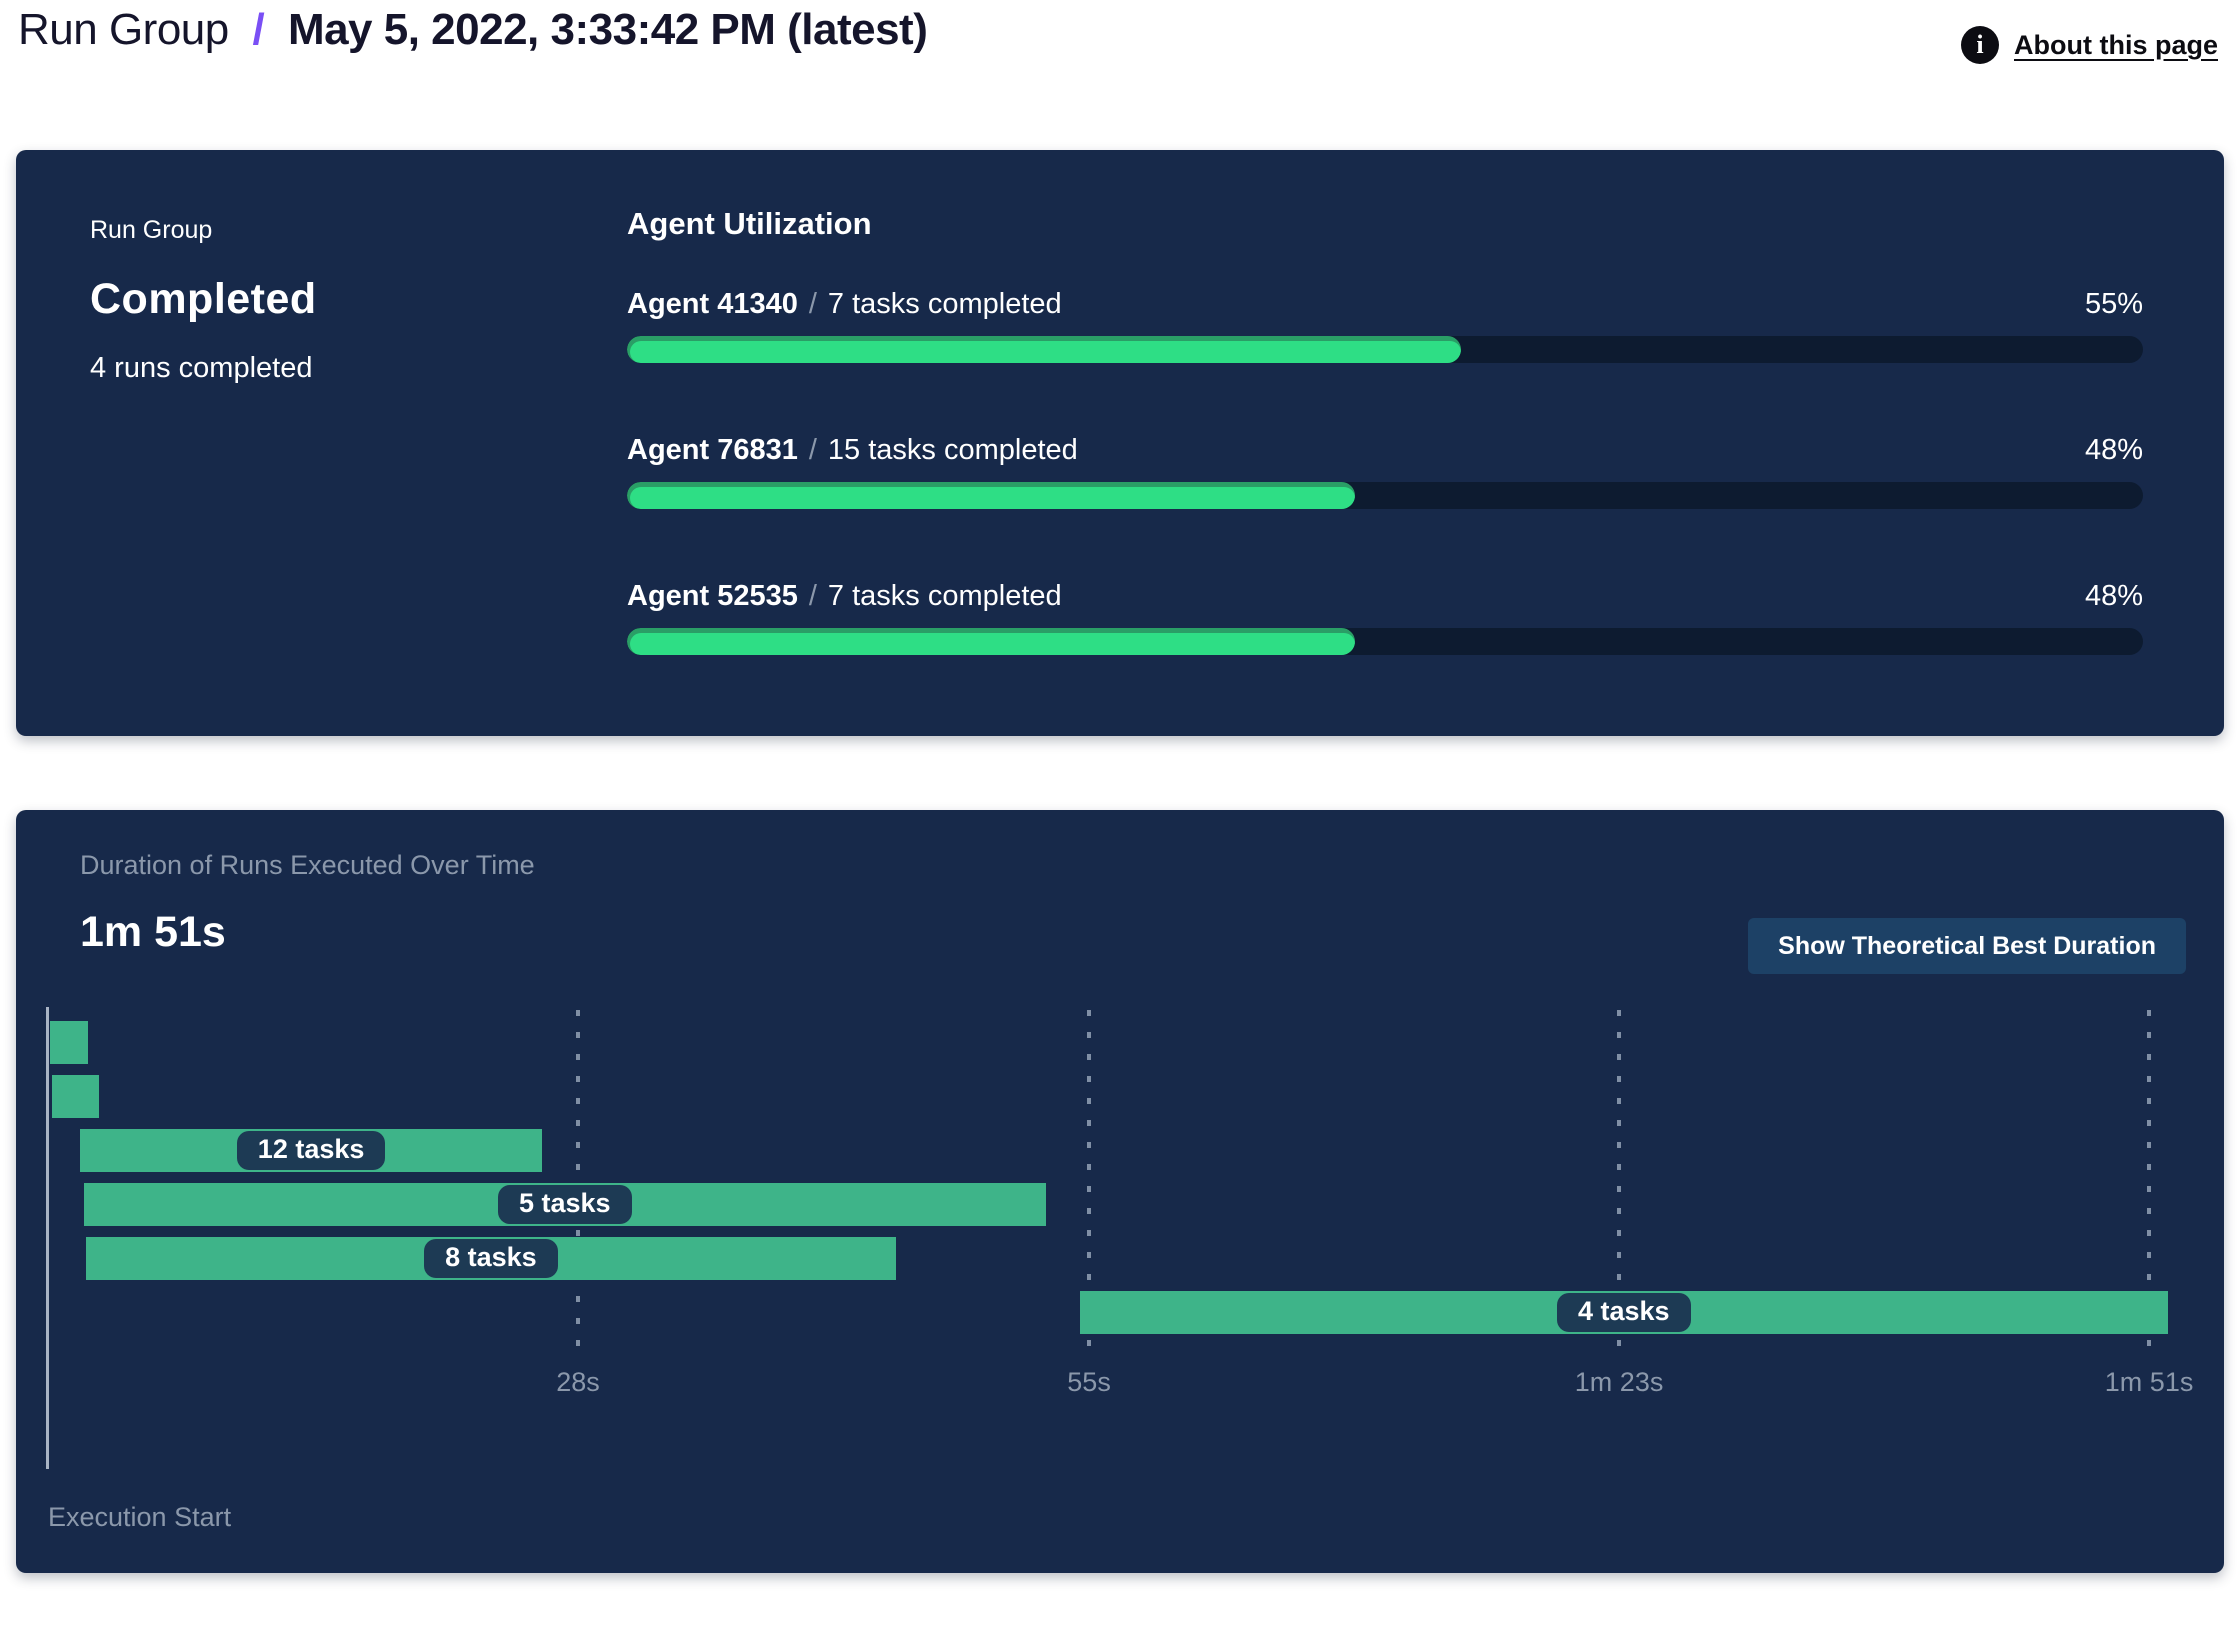 Image resolution: width=2240 pixels, height=1626 pixels. What do you see at coordinates (749, 223) in the screenshot?
I see `agent-utilization-title: Agent Utilization` at bounding box center [749, 223].